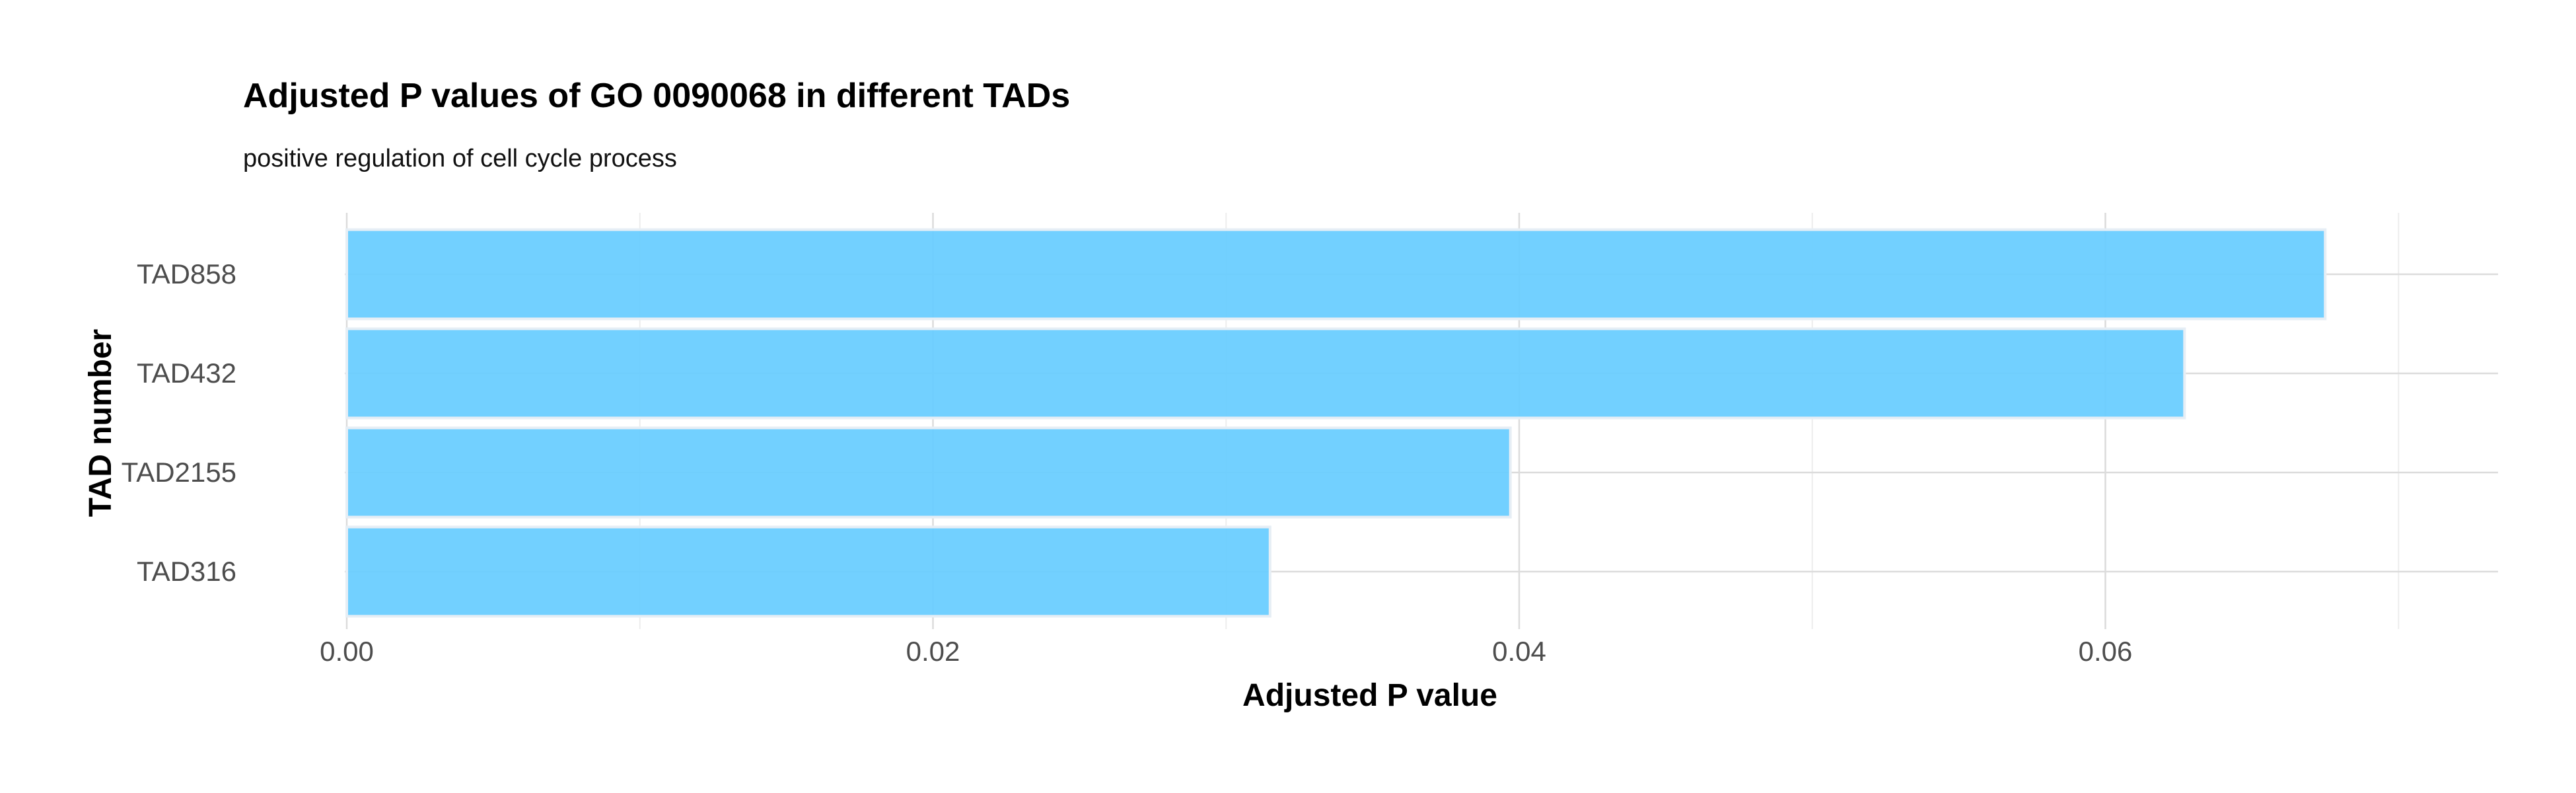 The image size is (2576, 793). I want to click on x-tick-label: 0.00, so click(347, 652).